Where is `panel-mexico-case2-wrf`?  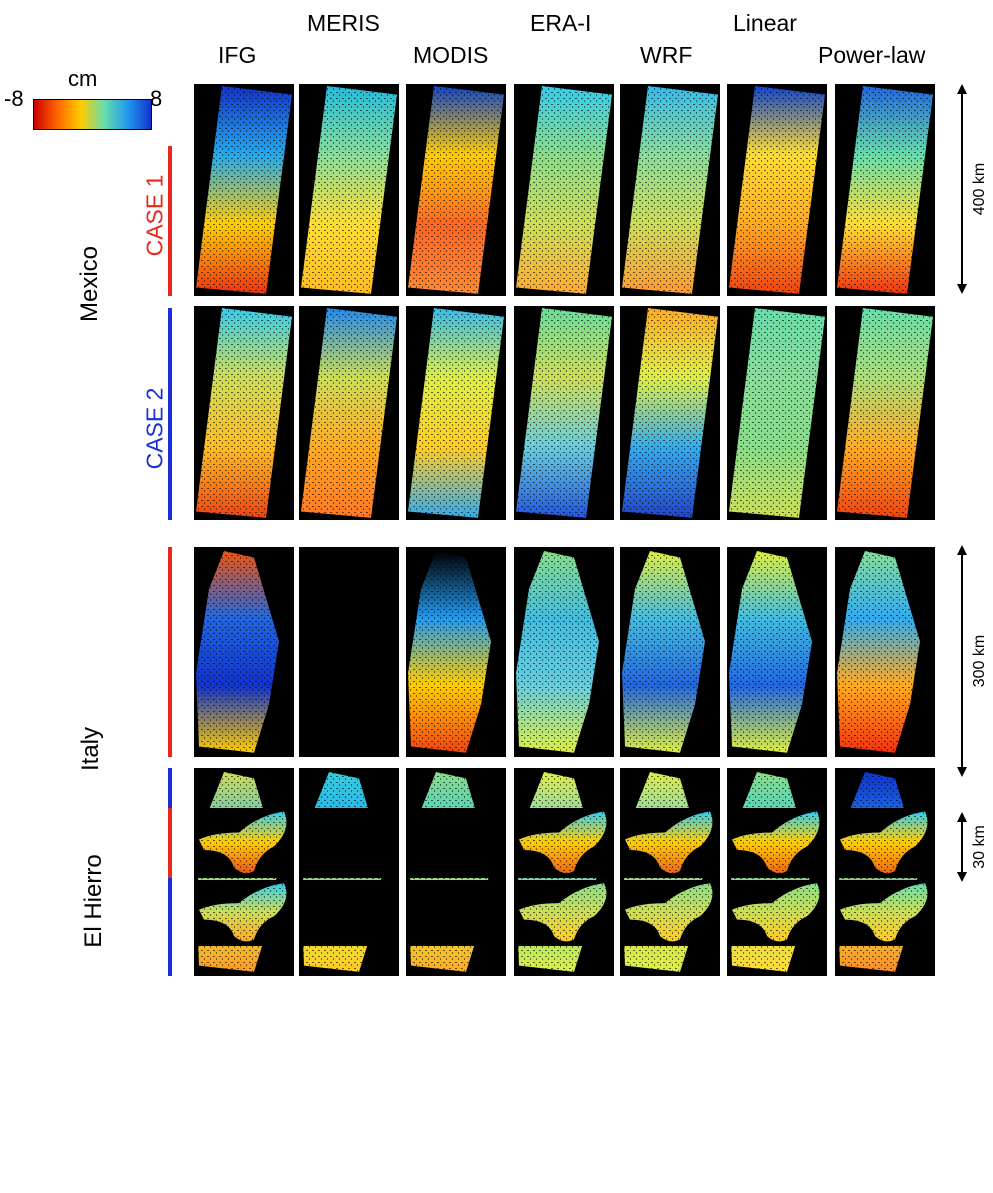 panel-mexico-case2-wrf is located at coordinates (670, 413).